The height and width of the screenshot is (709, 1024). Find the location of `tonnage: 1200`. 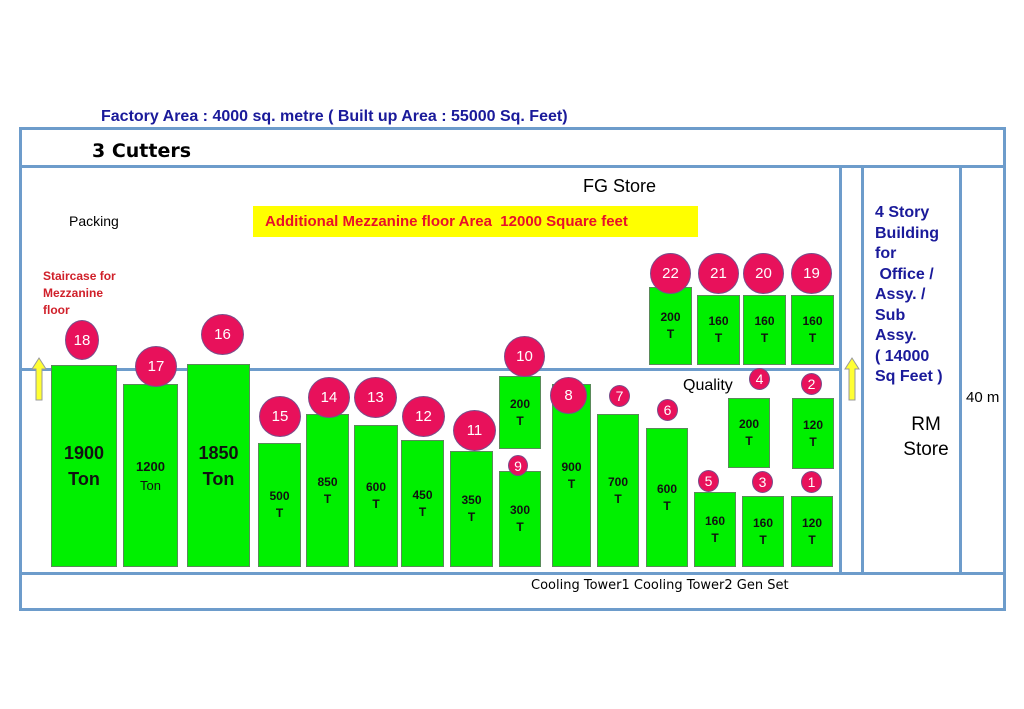

tonnage: 1200 is located at coordinates (150, 466).